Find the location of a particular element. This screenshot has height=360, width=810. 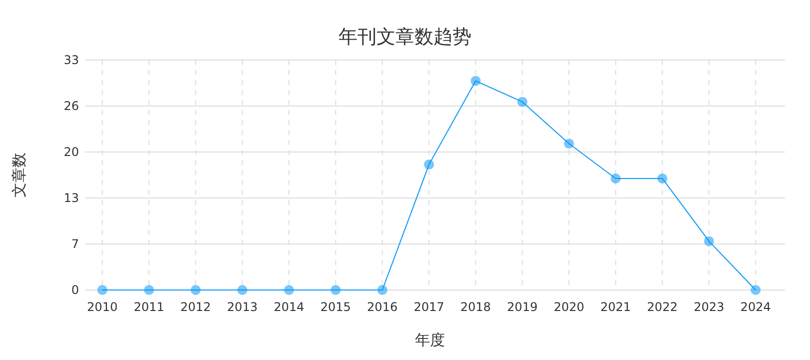

x-tick-label: 2023 is located at coordinates (709, 307).